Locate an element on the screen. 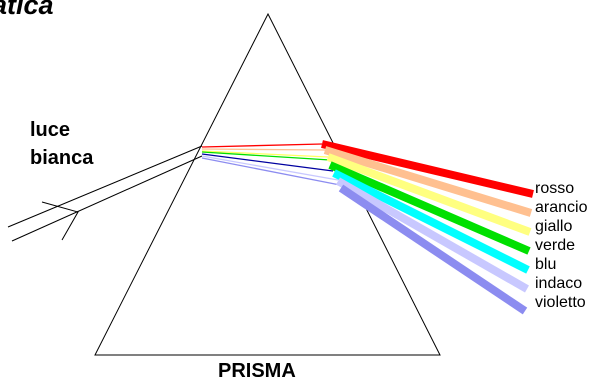  spectrum-label-indaco: indaco is located at coordinates (558, 283).